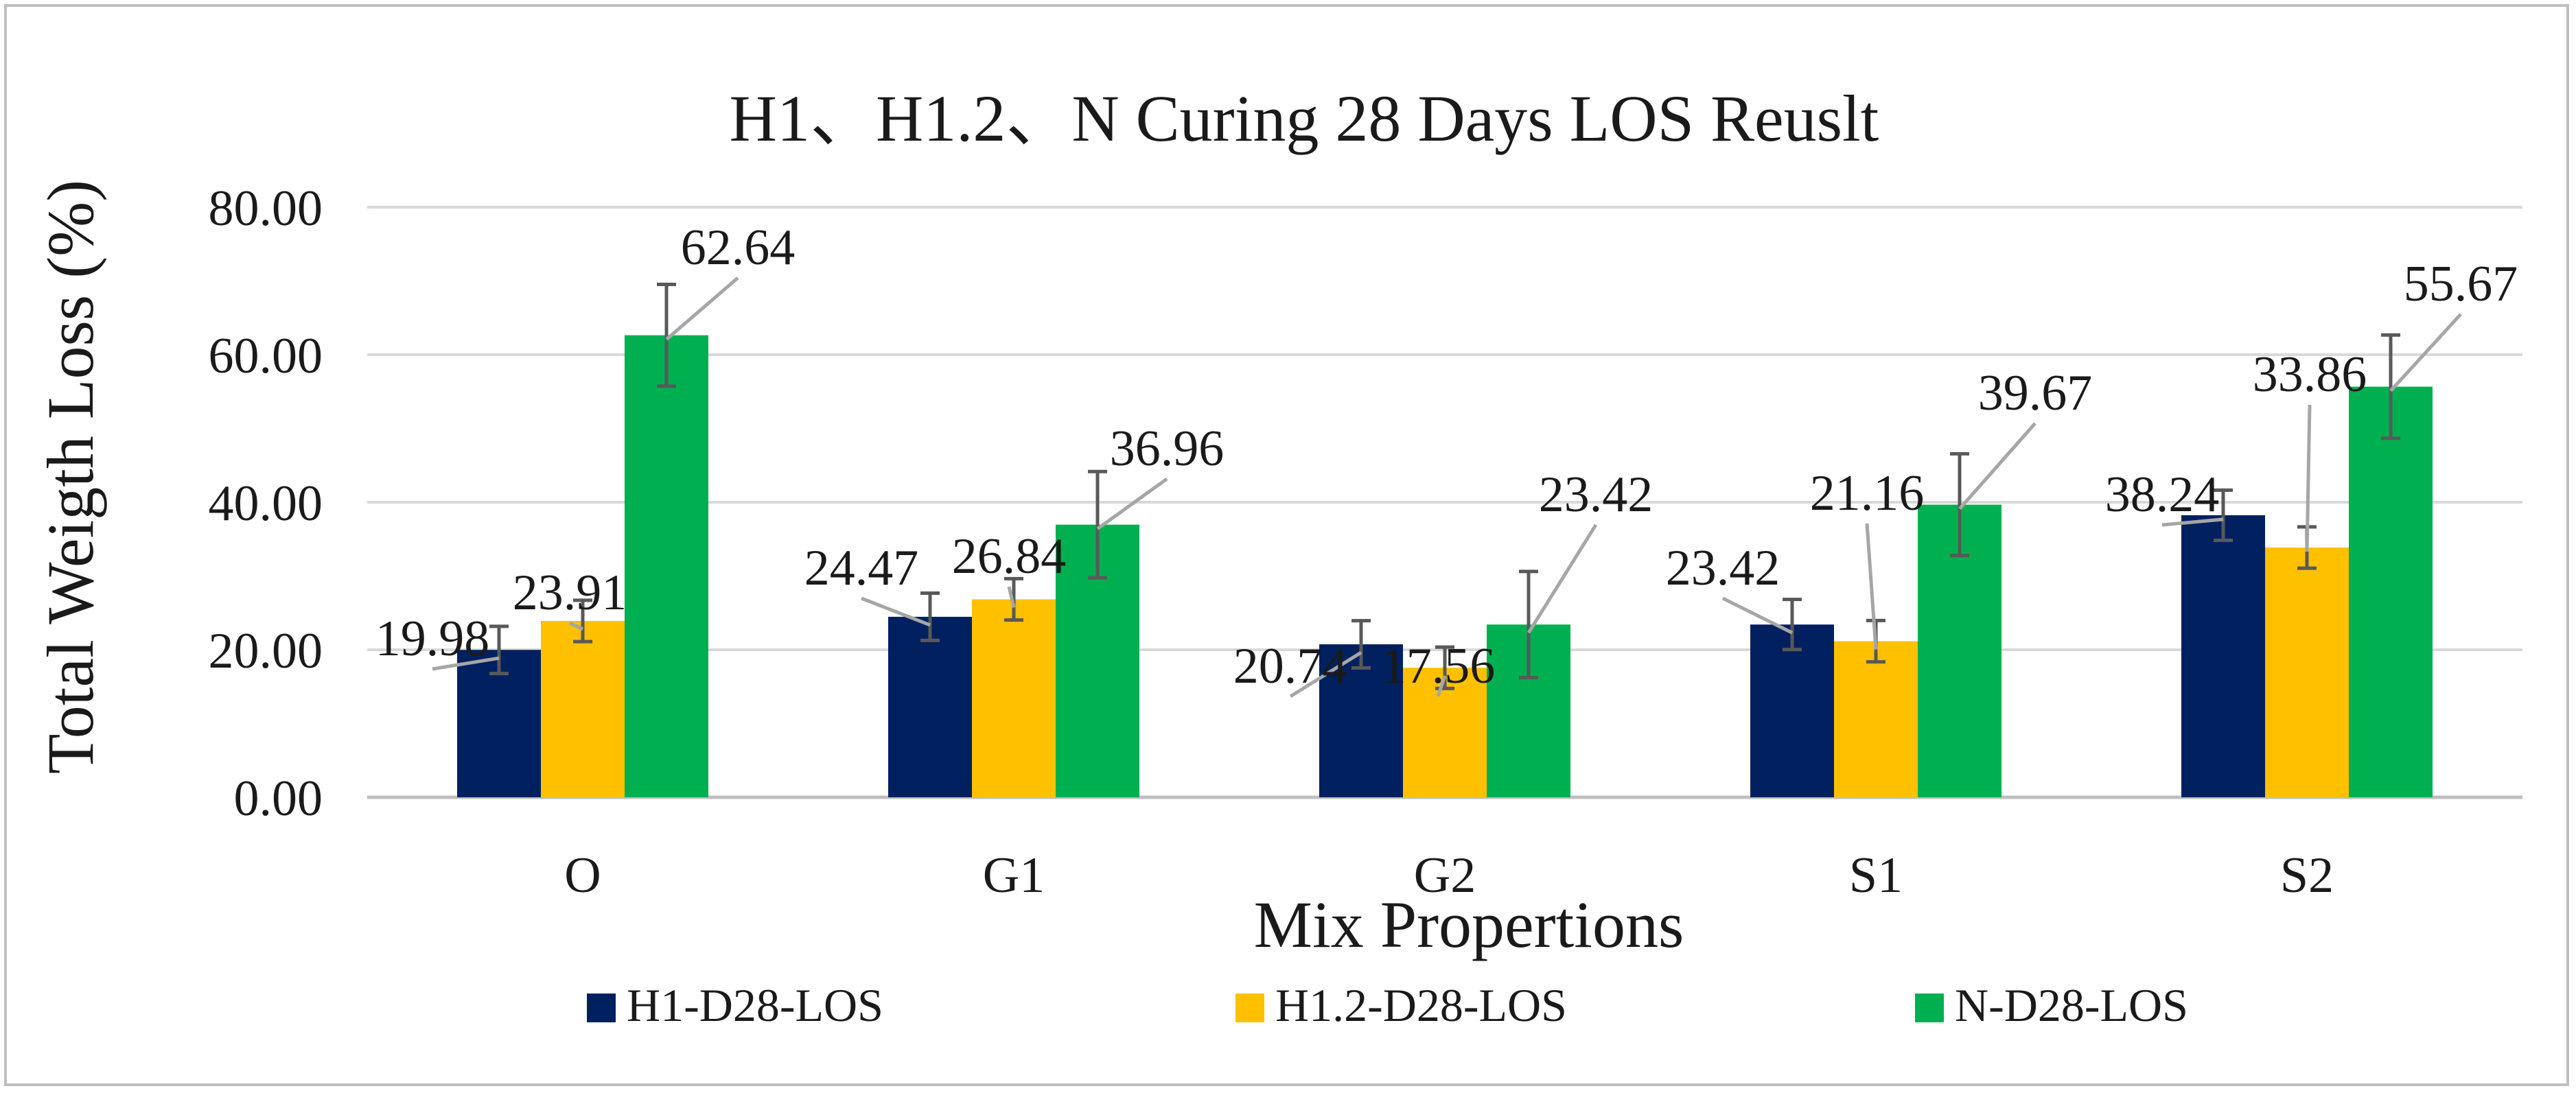  What do you see at coordinates (2162, 495) in the screenshot?
I see `data-label: 38.24` at bounding box center [2162, 495].